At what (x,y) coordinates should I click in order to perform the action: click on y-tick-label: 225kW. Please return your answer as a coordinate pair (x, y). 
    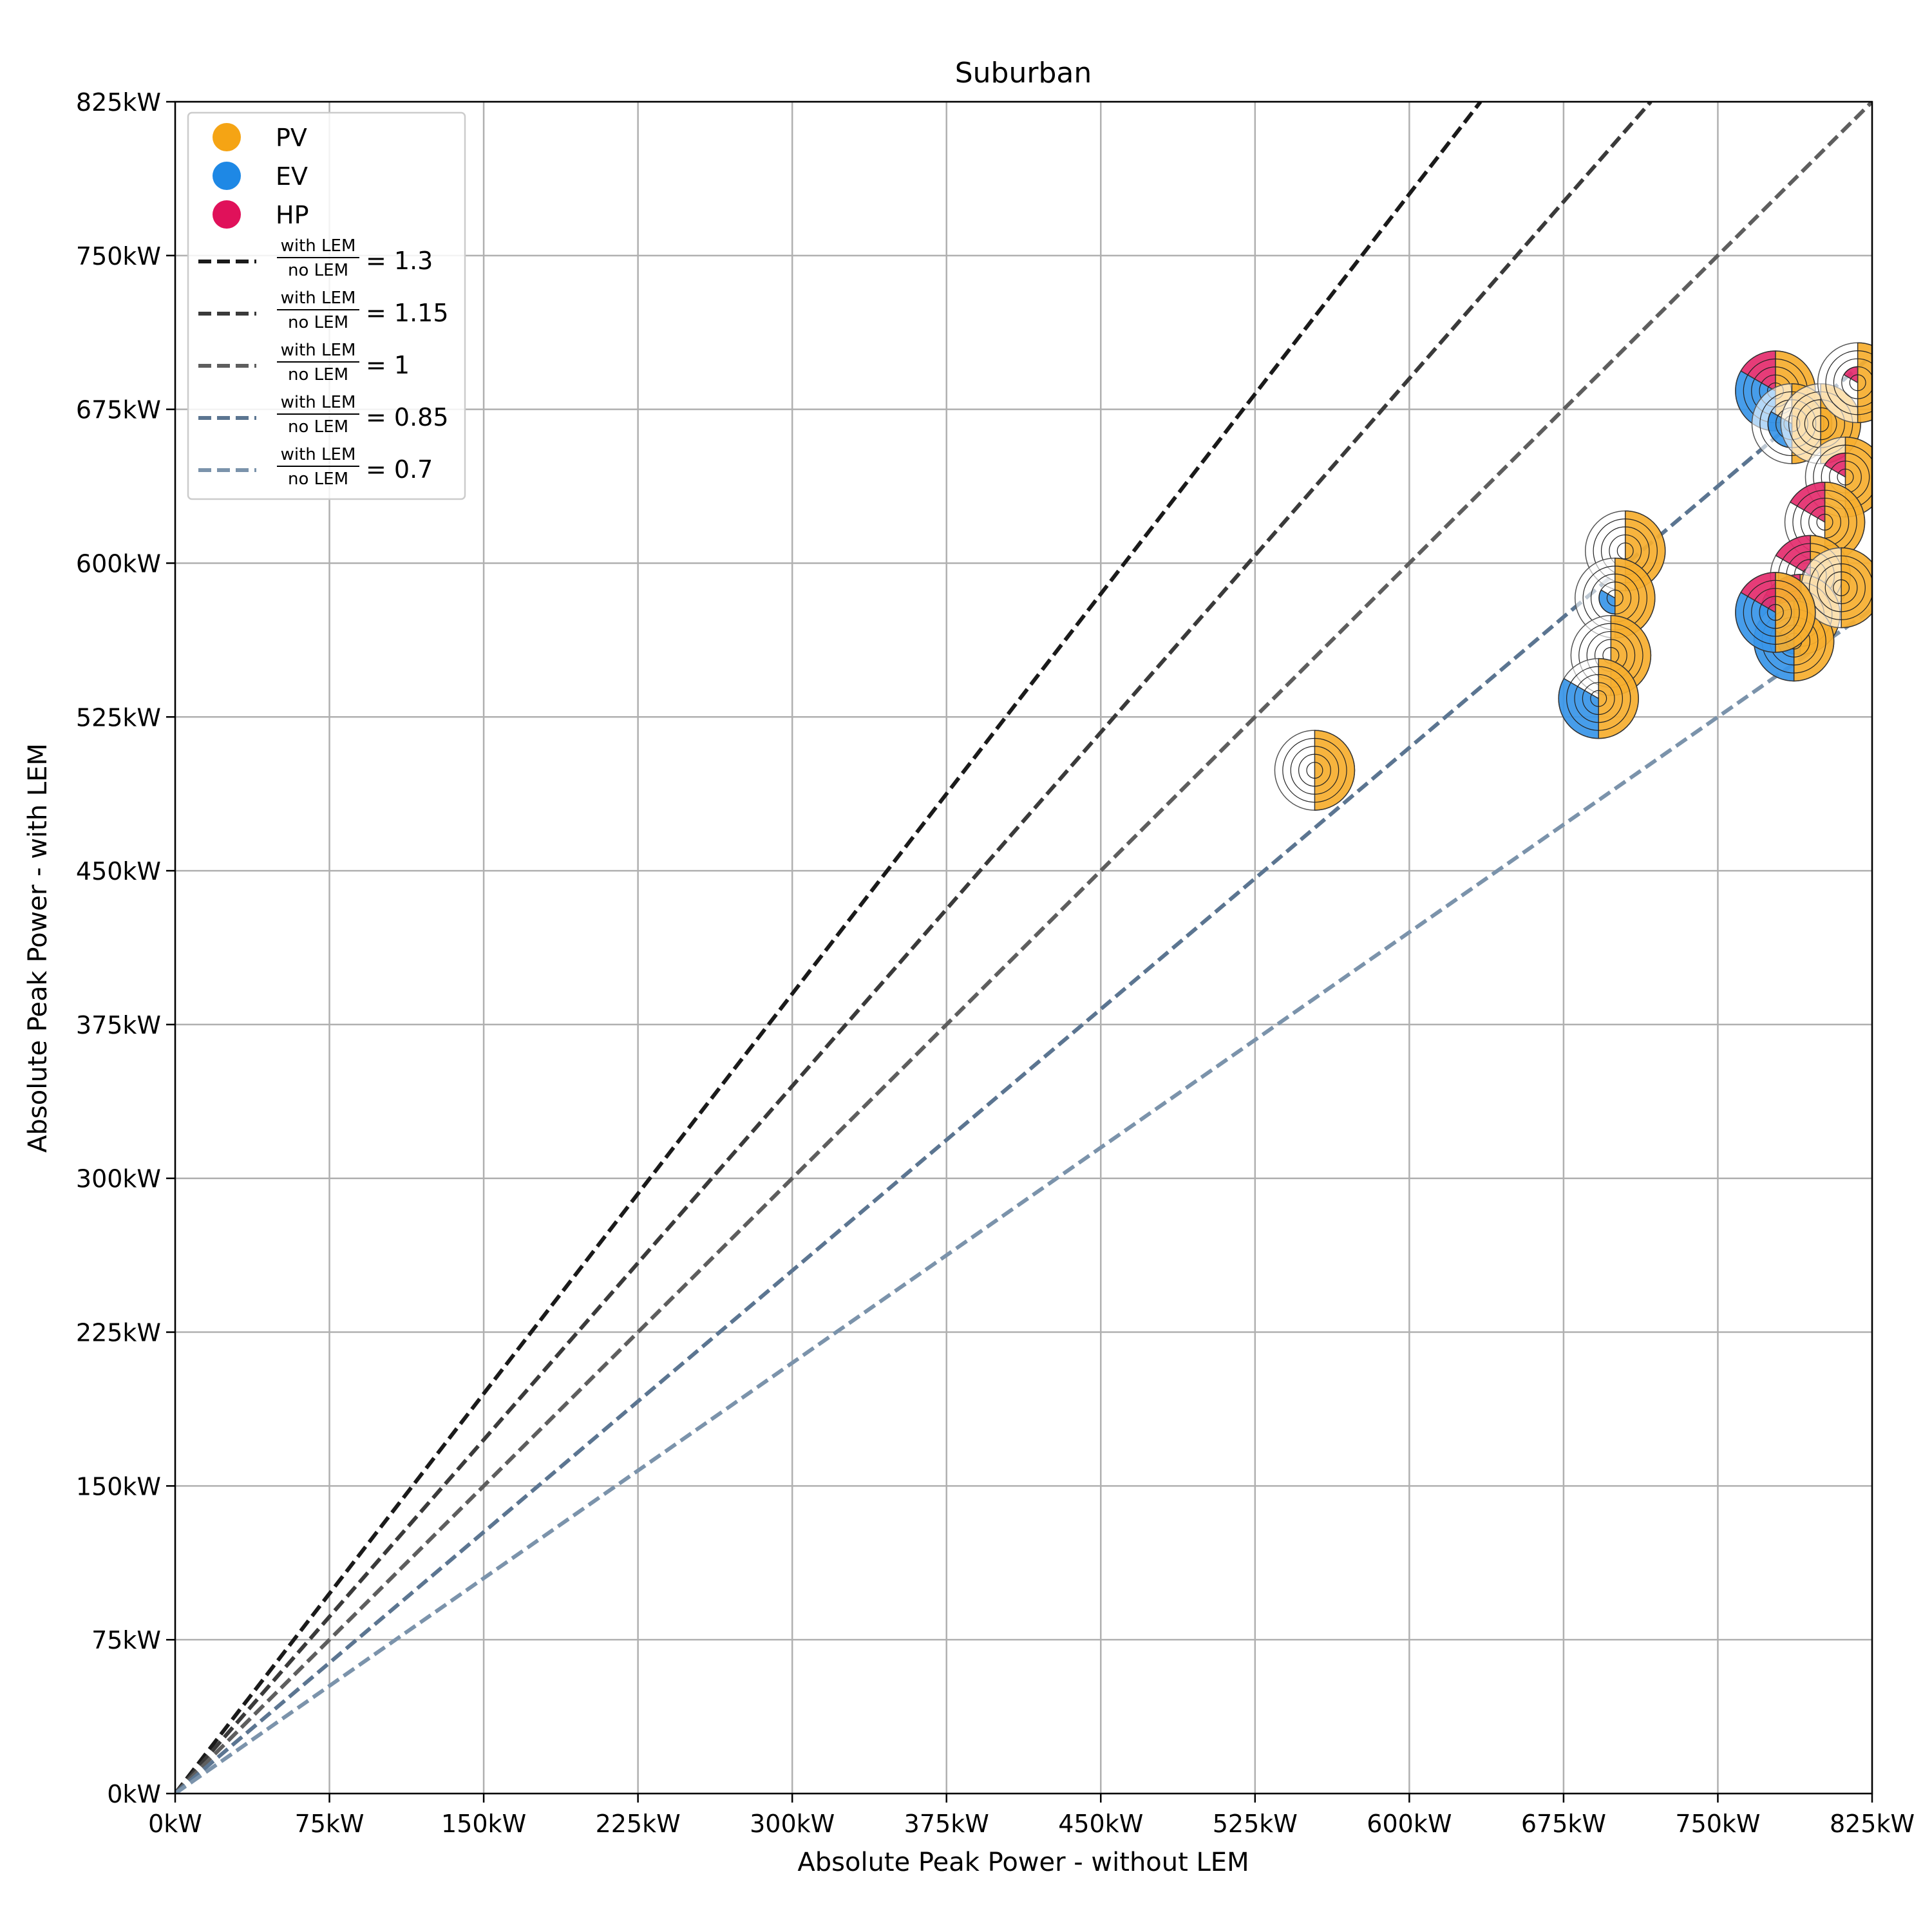
    Looking at the image, I should click on (119, 1333).